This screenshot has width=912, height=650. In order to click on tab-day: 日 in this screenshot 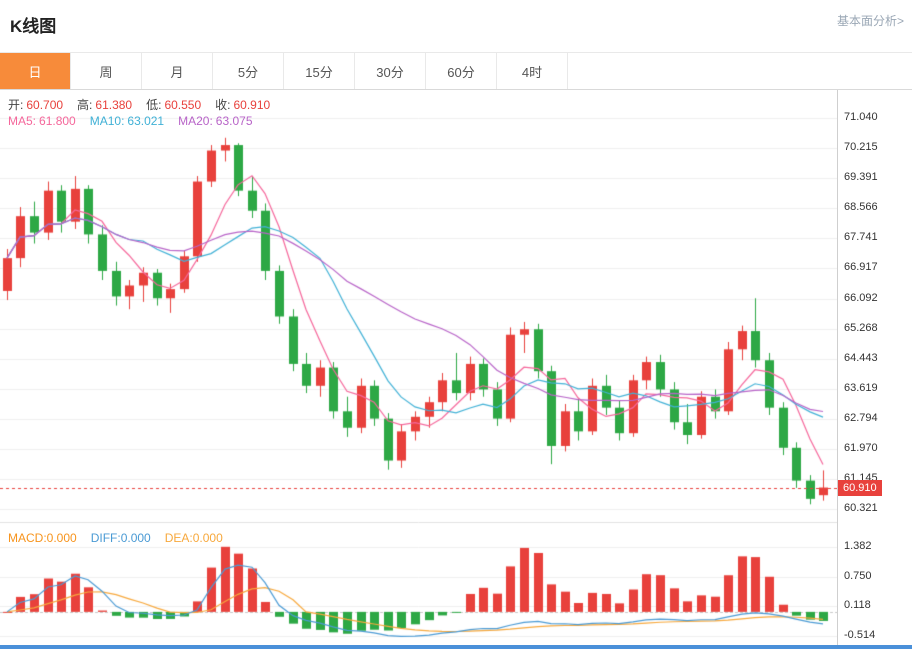, I will do `click(35, 71)`.